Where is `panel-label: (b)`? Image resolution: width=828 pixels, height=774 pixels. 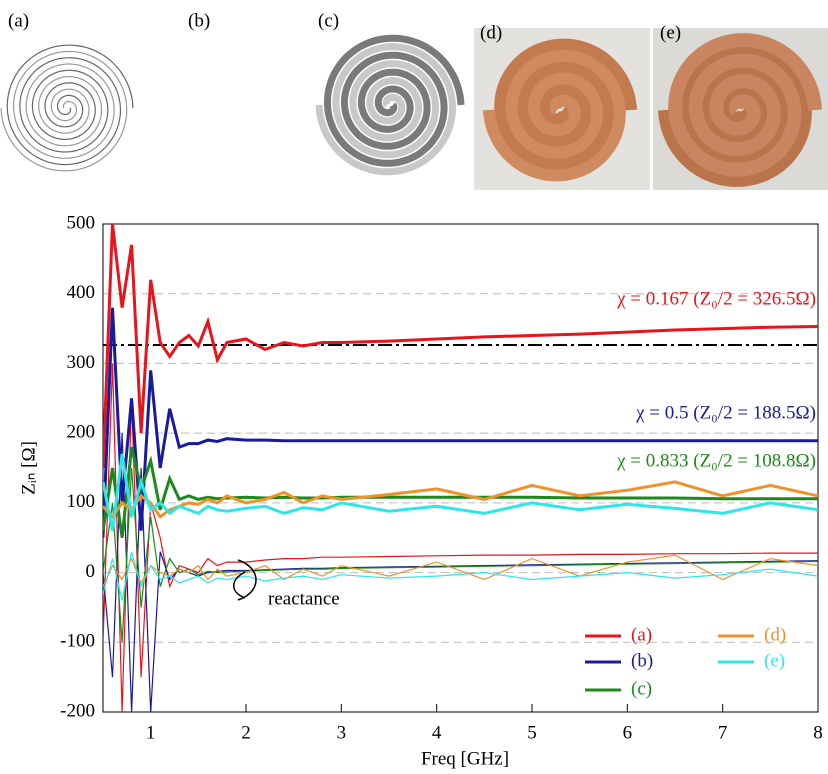
panel-label: (b) is located at coordinates (199, 20).